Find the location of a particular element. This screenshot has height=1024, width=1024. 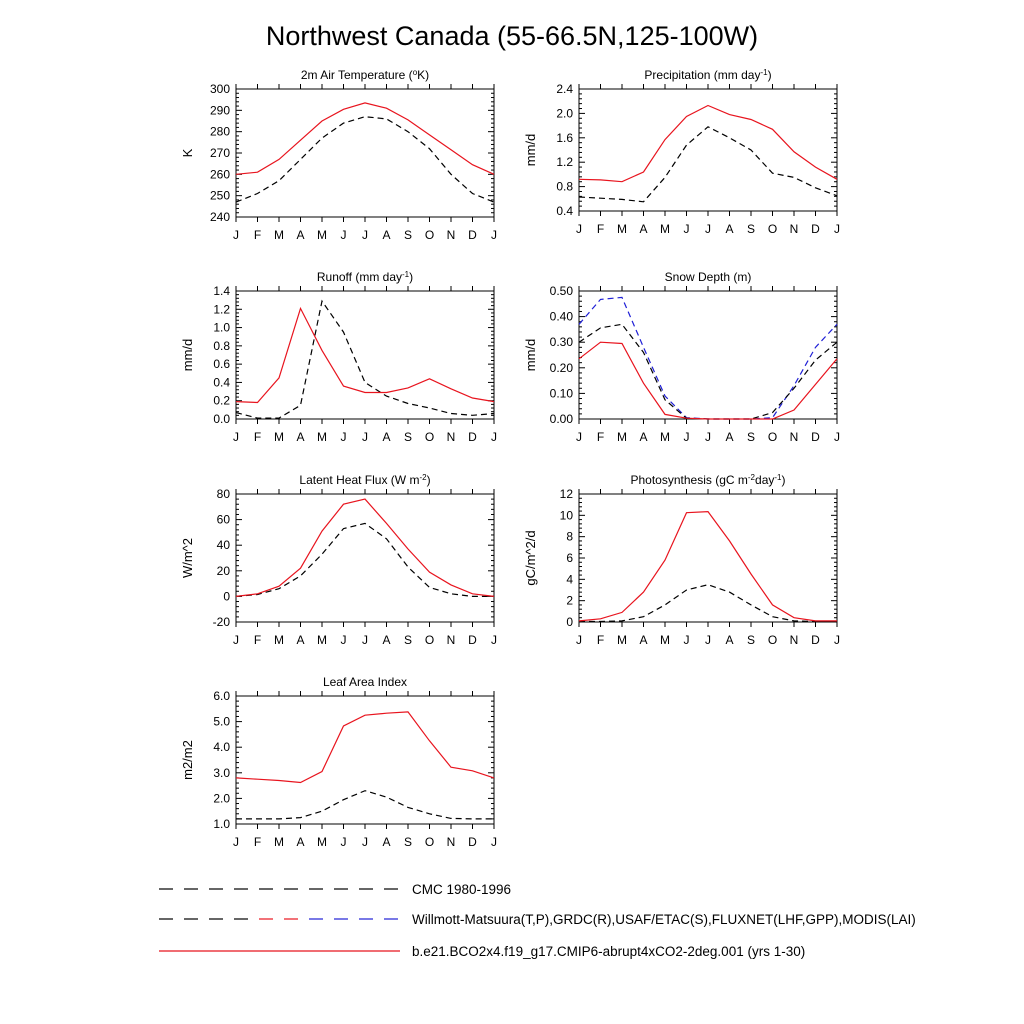

series-line-willmott-matsuura is located at coordinates (708, 164).